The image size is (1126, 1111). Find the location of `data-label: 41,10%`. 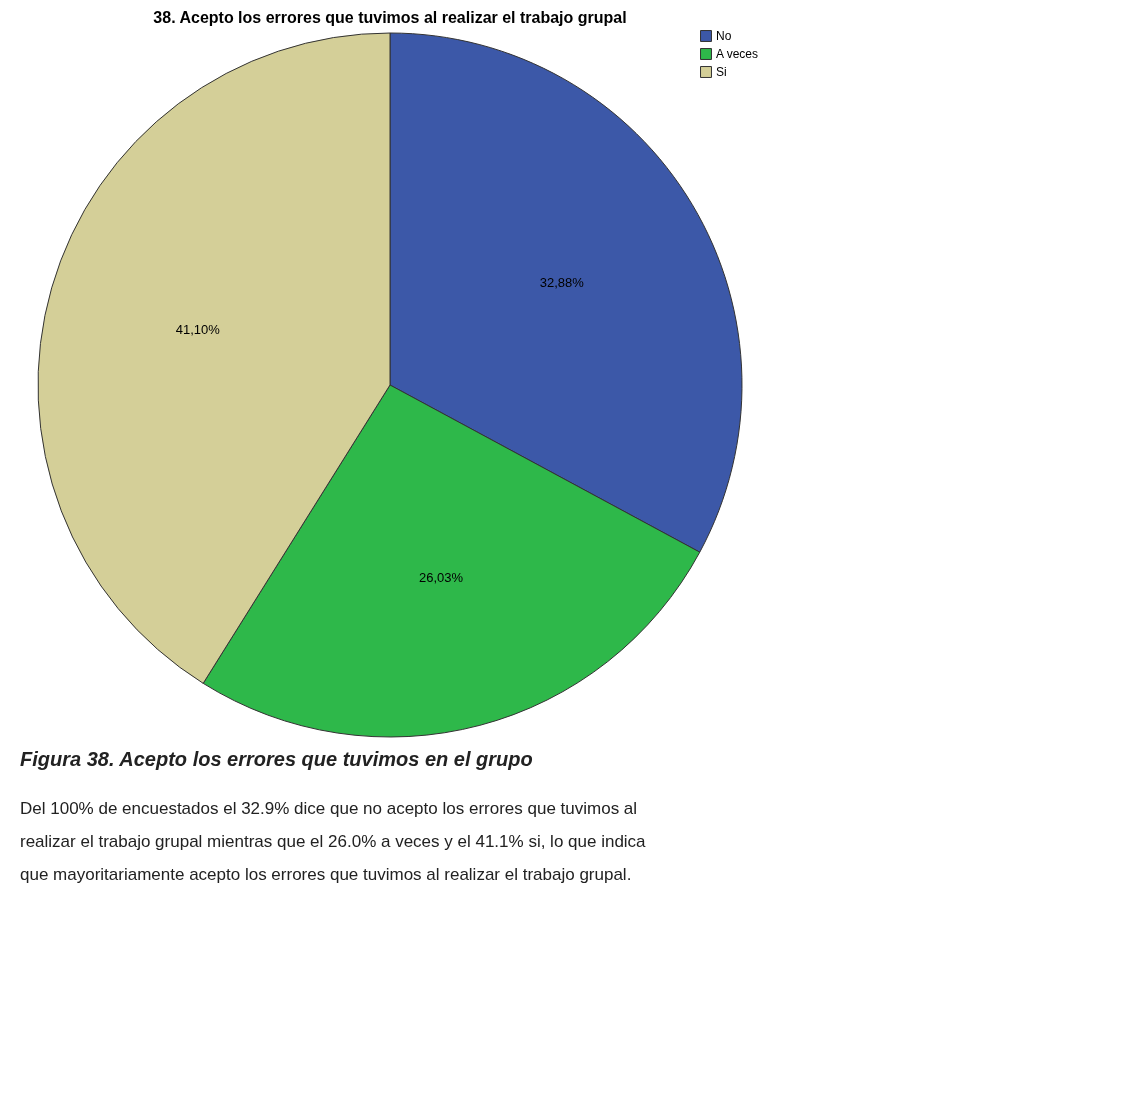

data-label: 41,10% is located at coordinates (198, 329).